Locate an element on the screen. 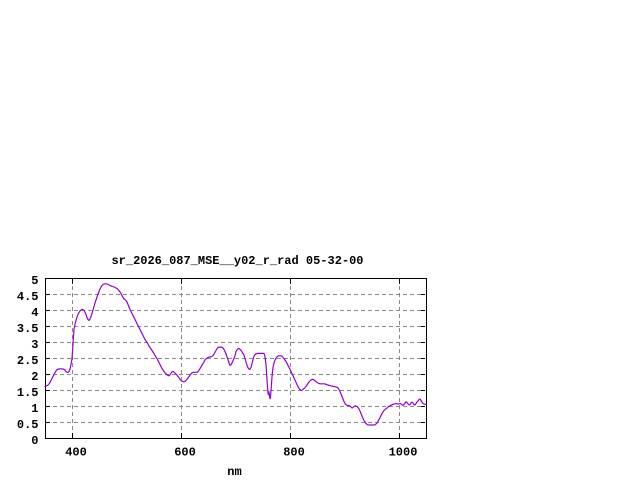 This screenshot has width=640, height=480. svg-text: 2.5 is located at coordinates (28, 361).